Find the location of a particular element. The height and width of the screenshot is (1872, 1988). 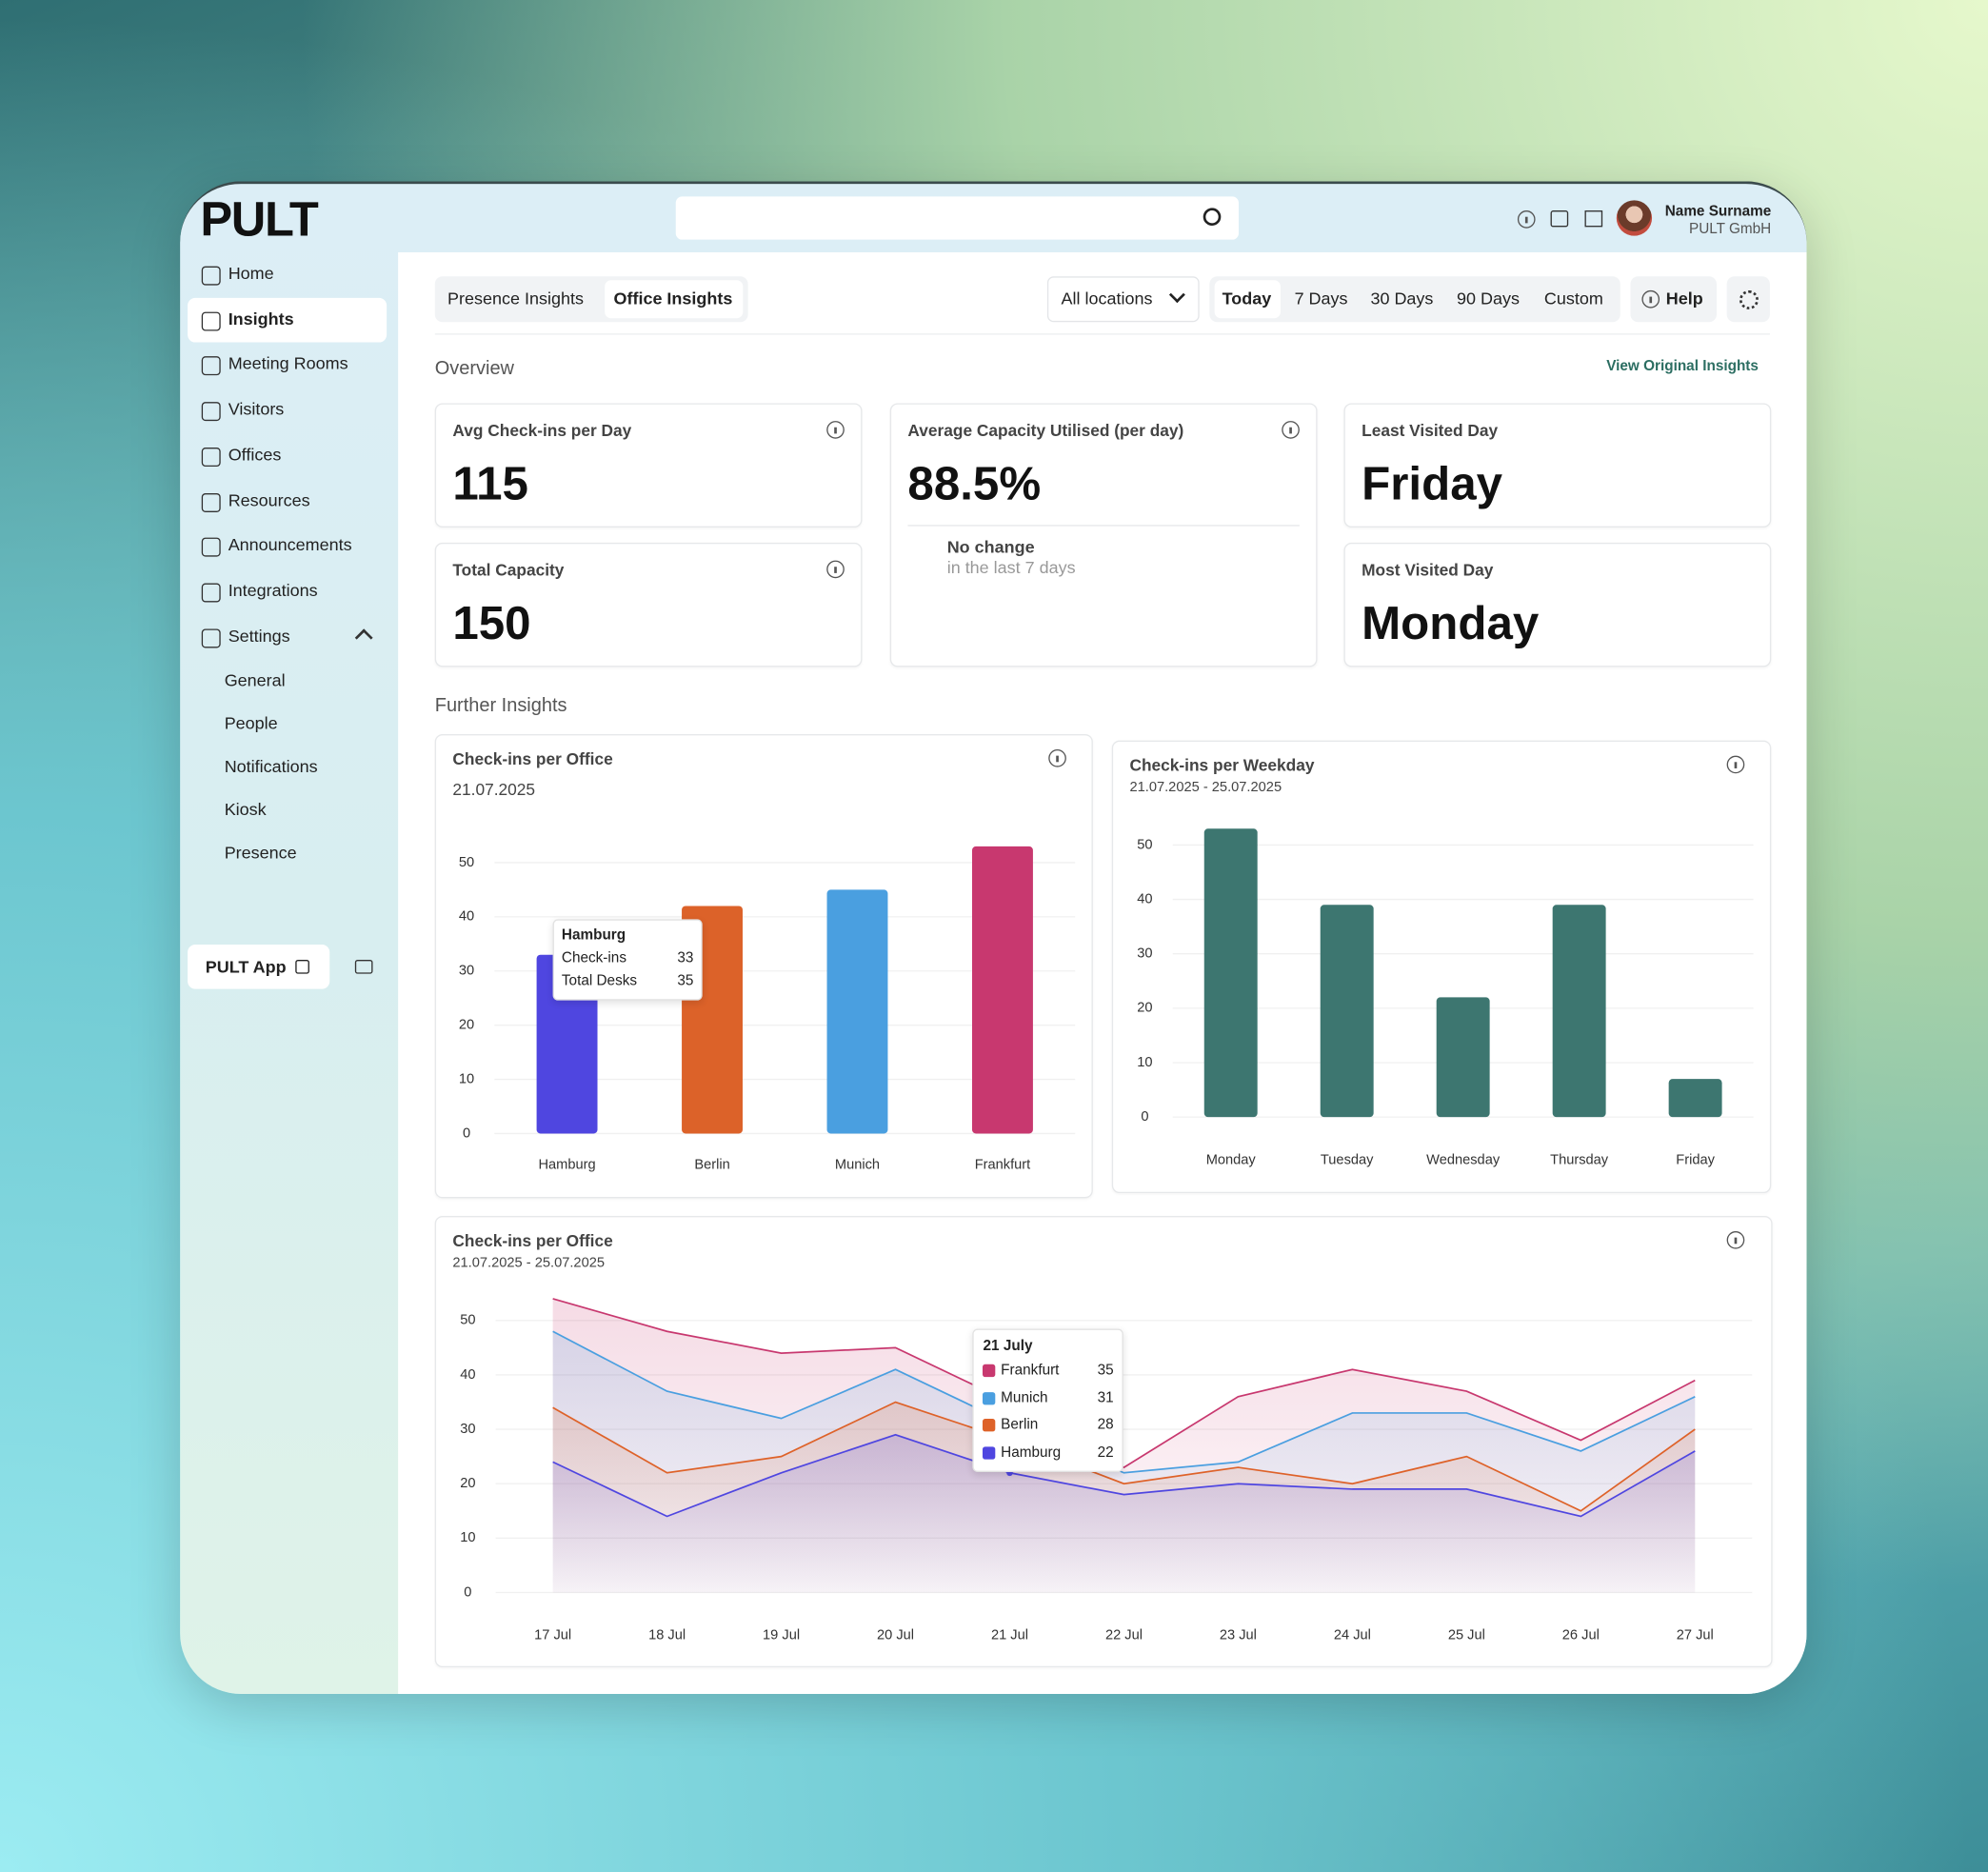

help-label: Help is located at coordinates (1684, 299).